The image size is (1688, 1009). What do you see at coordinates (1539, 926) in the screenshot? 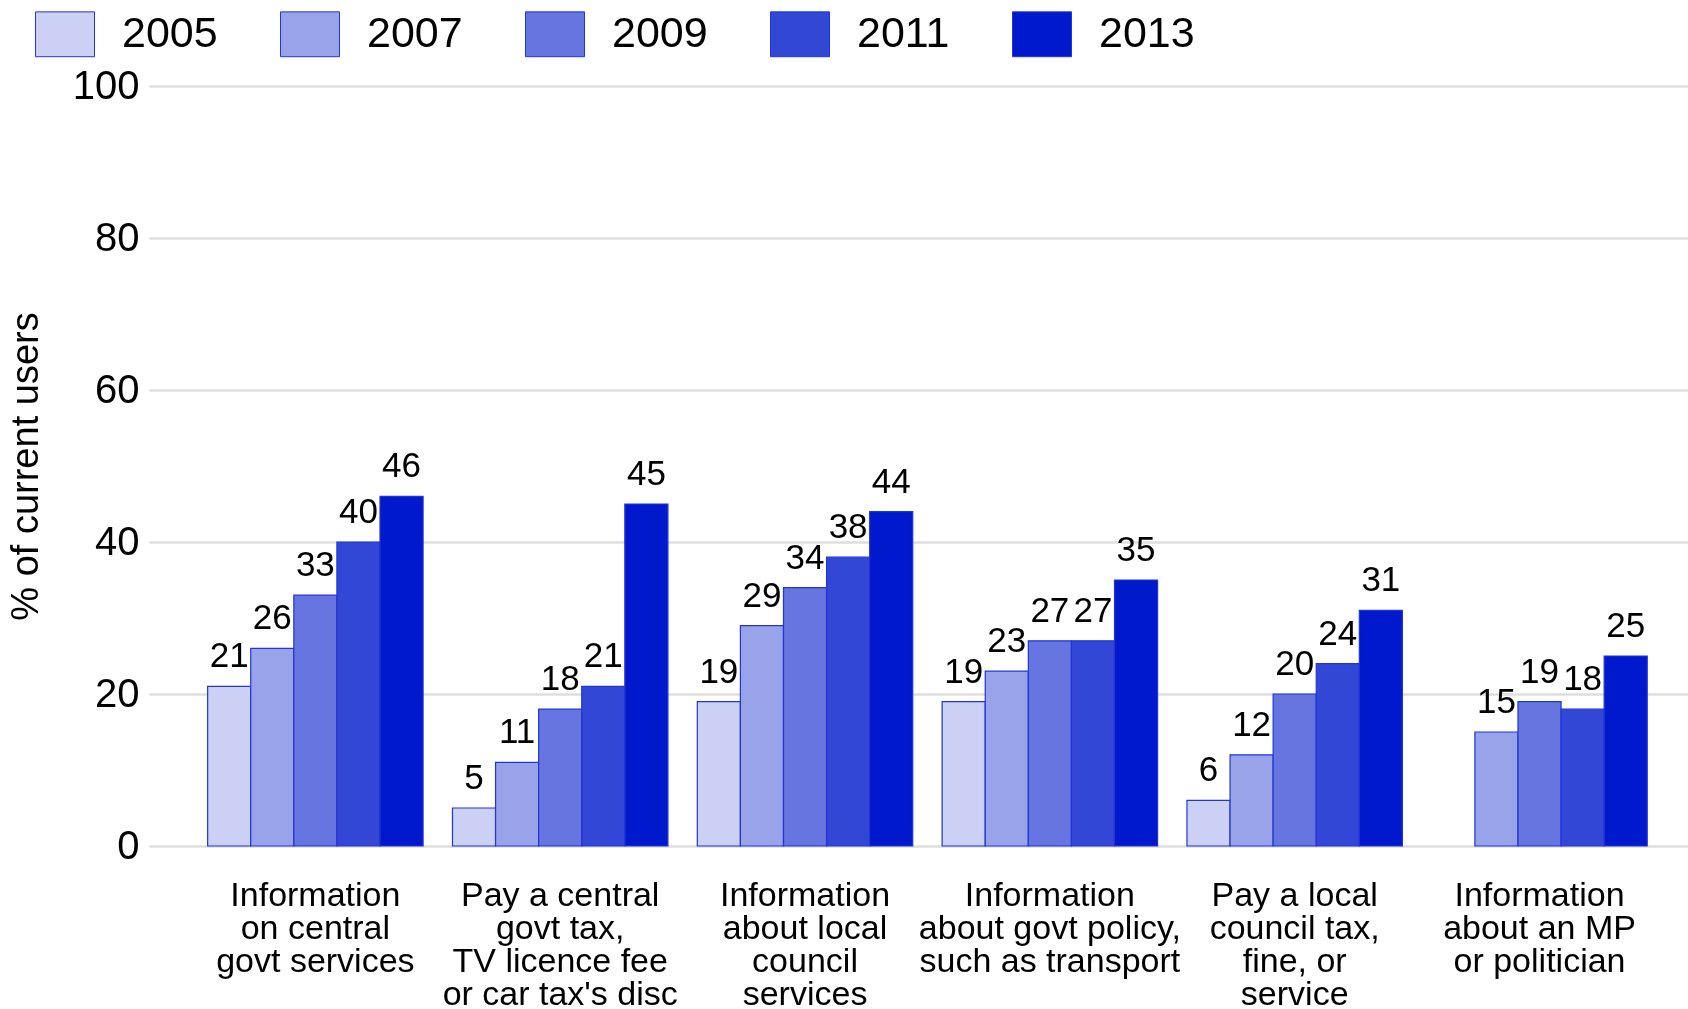
I see `x-tick-label: Information about an MP or politician` at bounding box center [1539, 926].